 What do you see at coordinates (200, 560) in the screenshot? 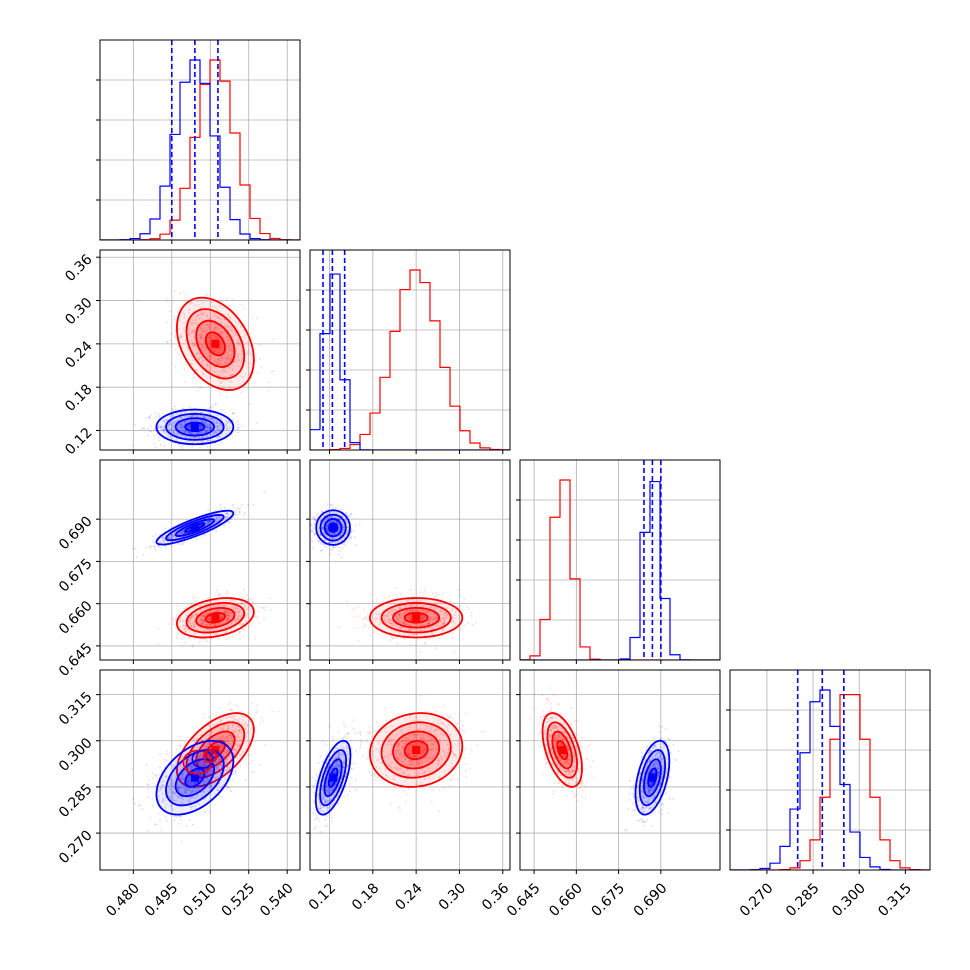
I see `panel-frame` at bounding box center [200, 560].